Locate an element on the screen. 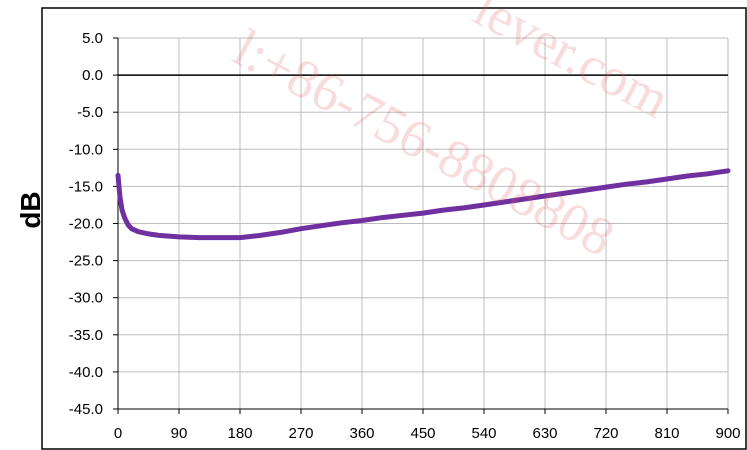 The width and height of the screenshot is (747, 450). y-tick-label: 0.0 is located at coordinates (92, 75).